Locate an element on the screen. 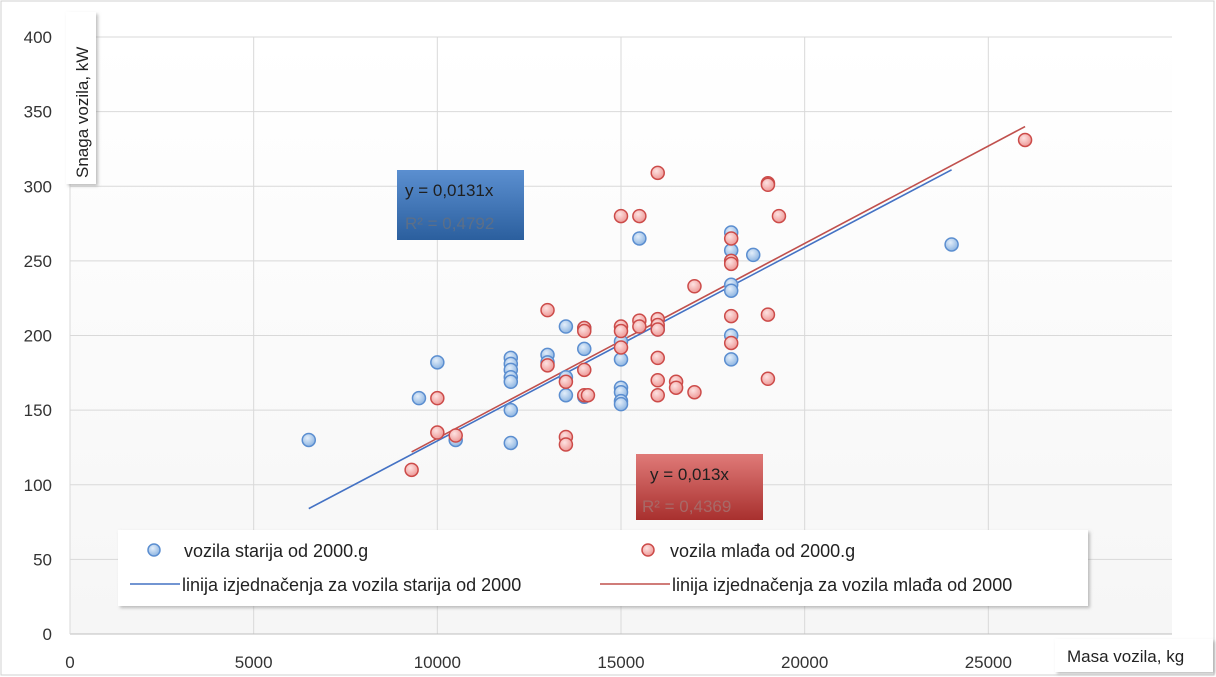  y-tick-label: 250 is located at coordinates (38, 261).